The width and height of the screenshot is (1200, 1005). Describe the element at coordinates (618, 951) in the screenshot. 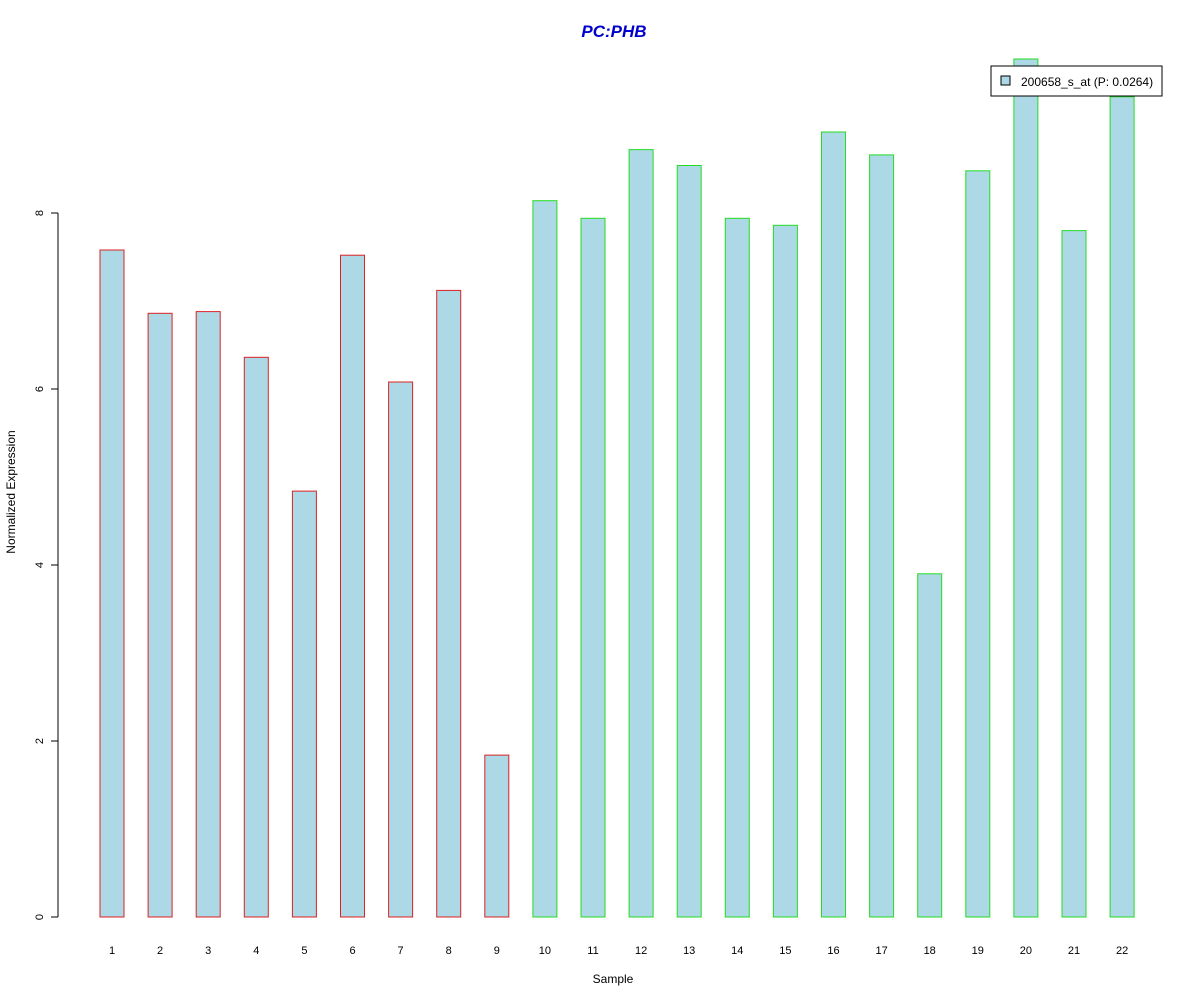

I see `x-tick-labels: 1 2 3 4 5 6 7 8 9 10 11 12 13 14 15 16 17 18 19 20 21 22` at that location.